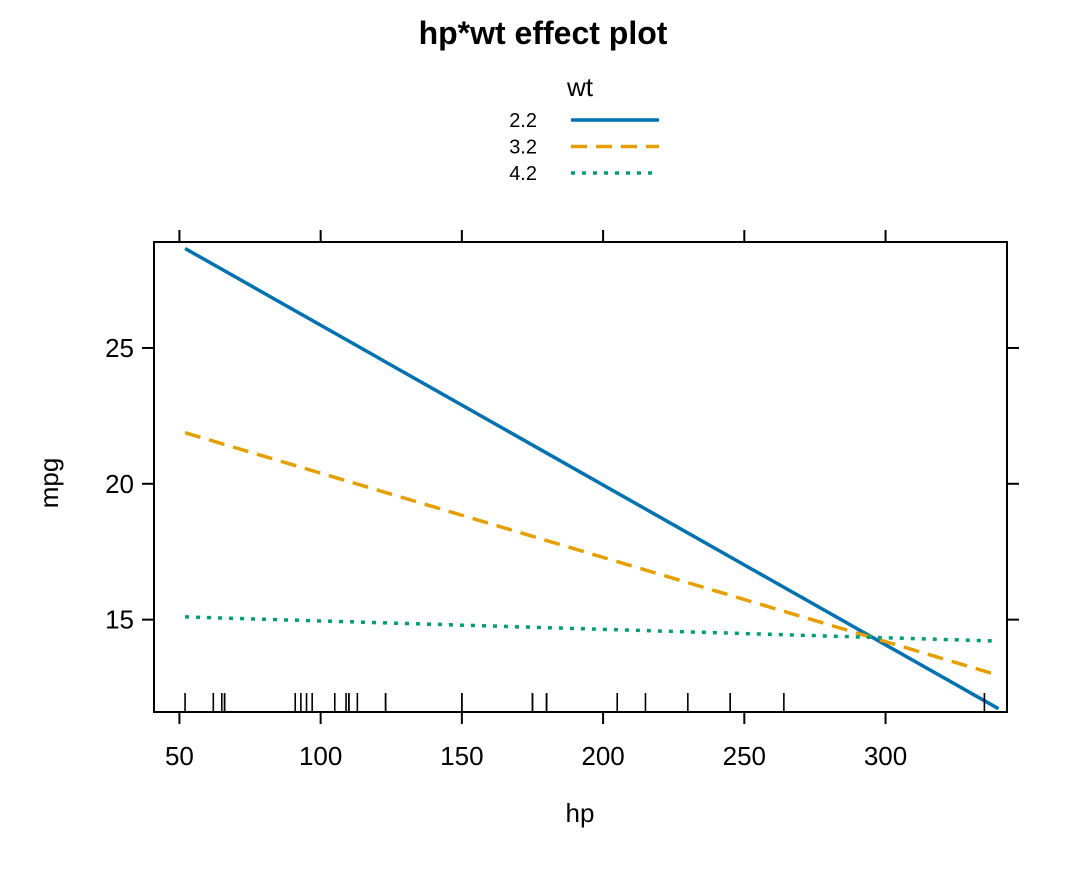  Describe the element at coordinates (584, 128) in the screenshot. I see `legend: wt 2.2 3.2 4.2` at that location.